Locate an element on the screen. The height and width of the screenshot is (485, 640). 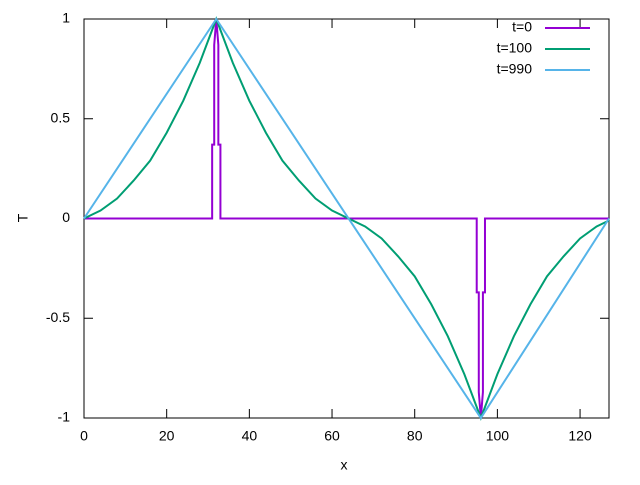
x-tick-label: 0 is located at coordinates (84, 436).